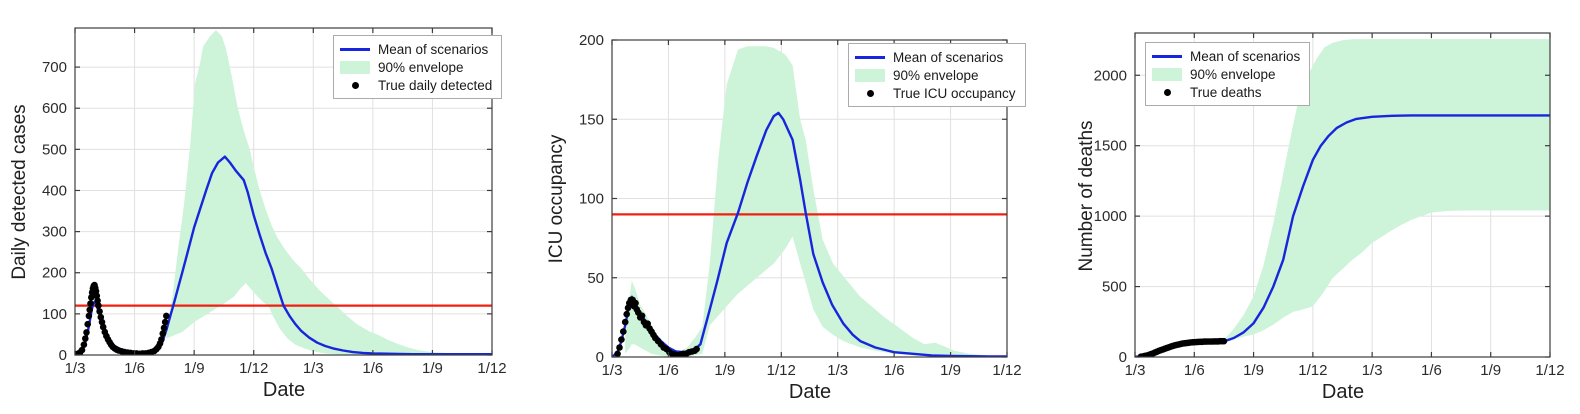 This screenshot has height=414, width=1580. What do you see at coordinates (54, 108) in the screenshot?
I see `svg-text: 600` at bounding box center [54, 108].